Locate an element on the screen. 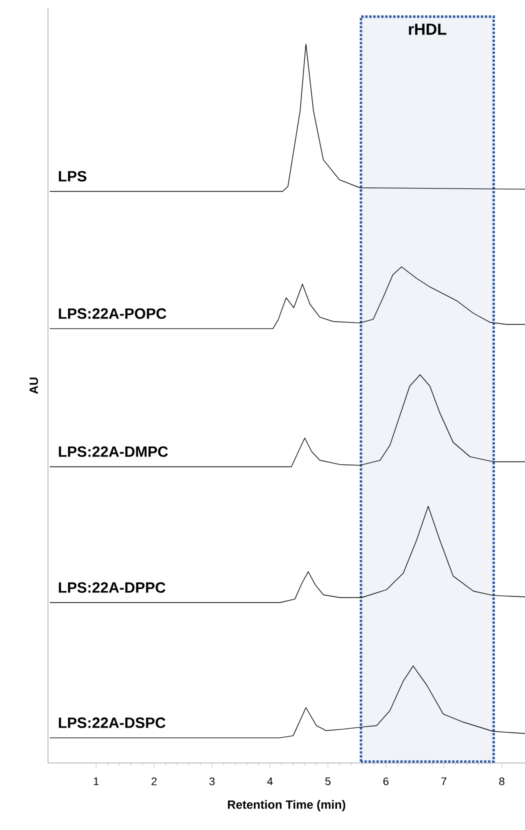 The width and height of the screenshot is (525, 830). x-tick-label: 6 is located at coordinates (385, 781).